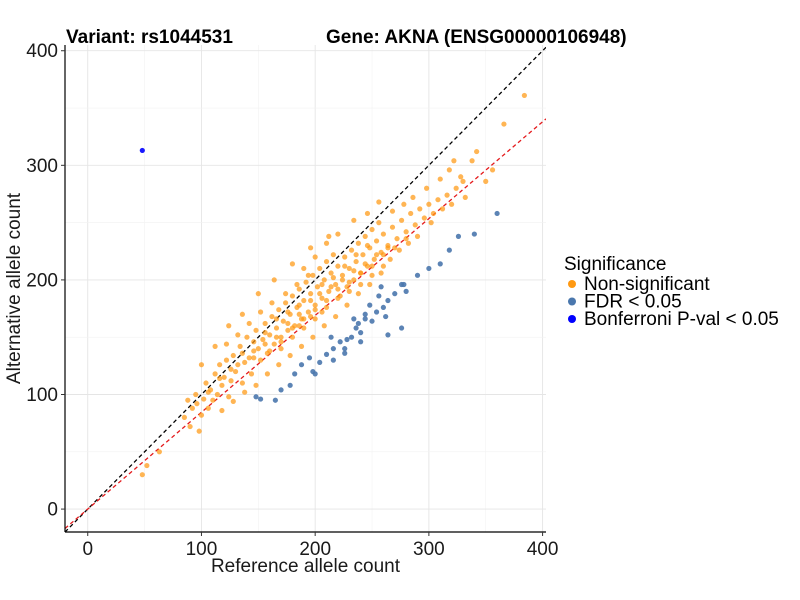 Image resolution: width=800 pixels, height=600 pixels. What do you see at coordinates (633, 302) in the screenshot?
I see `legend-label: FDR < 0.05` at bounding box center [633, 302].